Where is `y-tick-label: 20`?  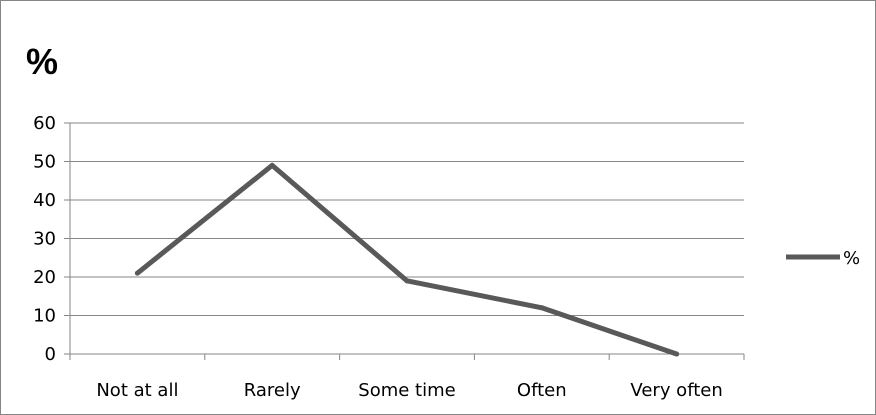
y-tick-label: 20 is located at coordinates (44, 277).